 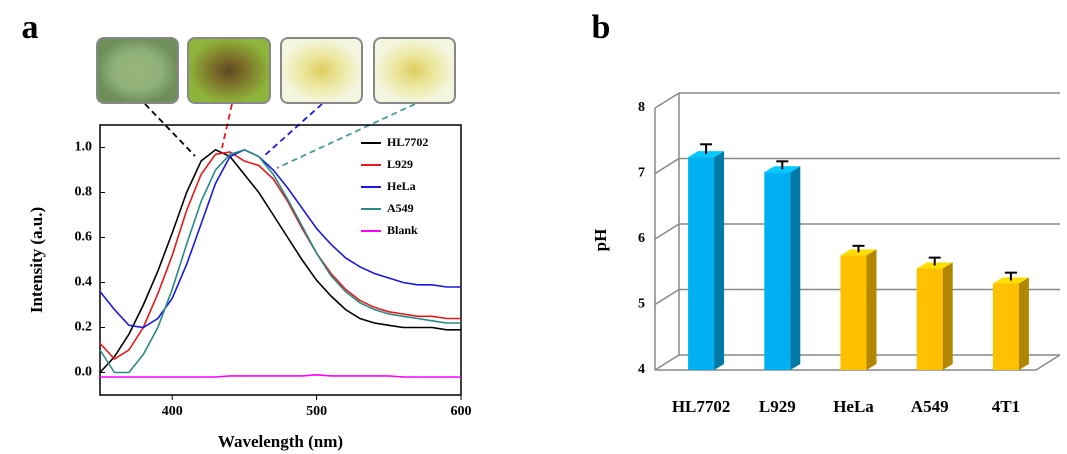 I want to click on x-tick-label: HL7702, so click(x=701, y=406).